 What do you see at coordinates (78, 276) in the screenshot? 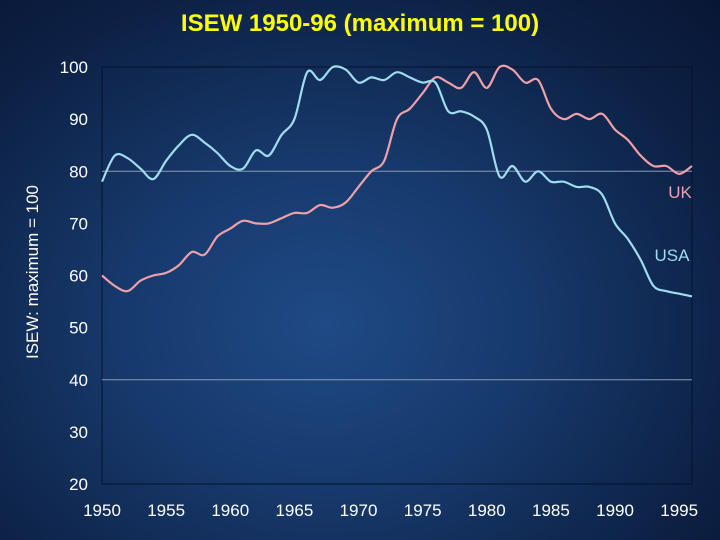
I see `y-tick-label: 60` at bounding box center [78, 276].